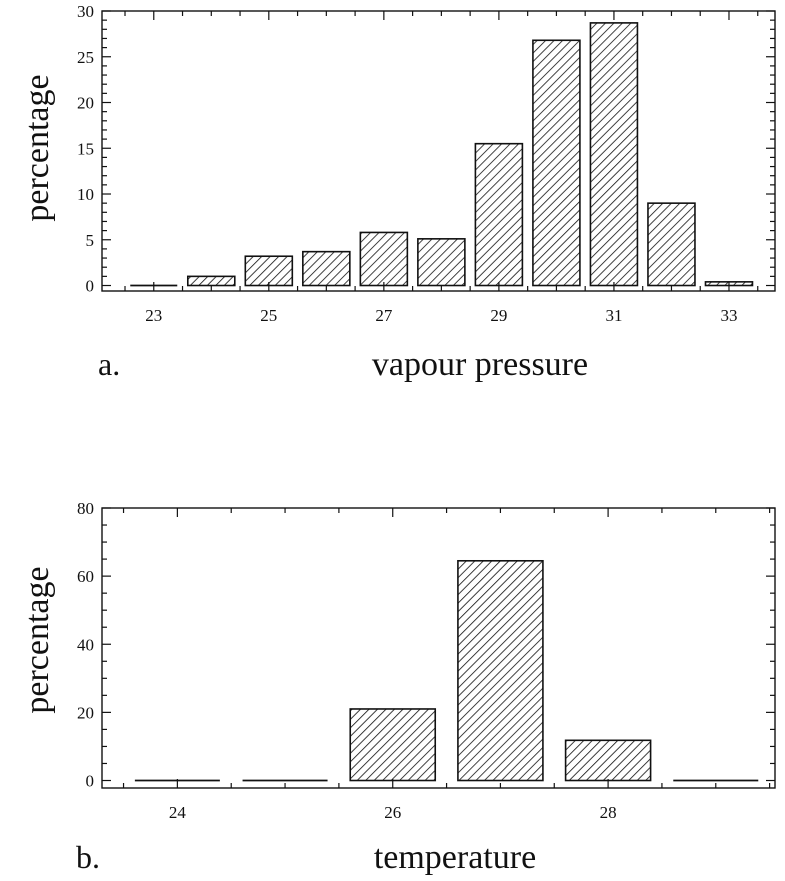 Image resolution: width=785 pixels, height=881 pixels. Describe the element at coordinates (85, 576) in the screenshot. I see `y-tick-label: 60` at that location.